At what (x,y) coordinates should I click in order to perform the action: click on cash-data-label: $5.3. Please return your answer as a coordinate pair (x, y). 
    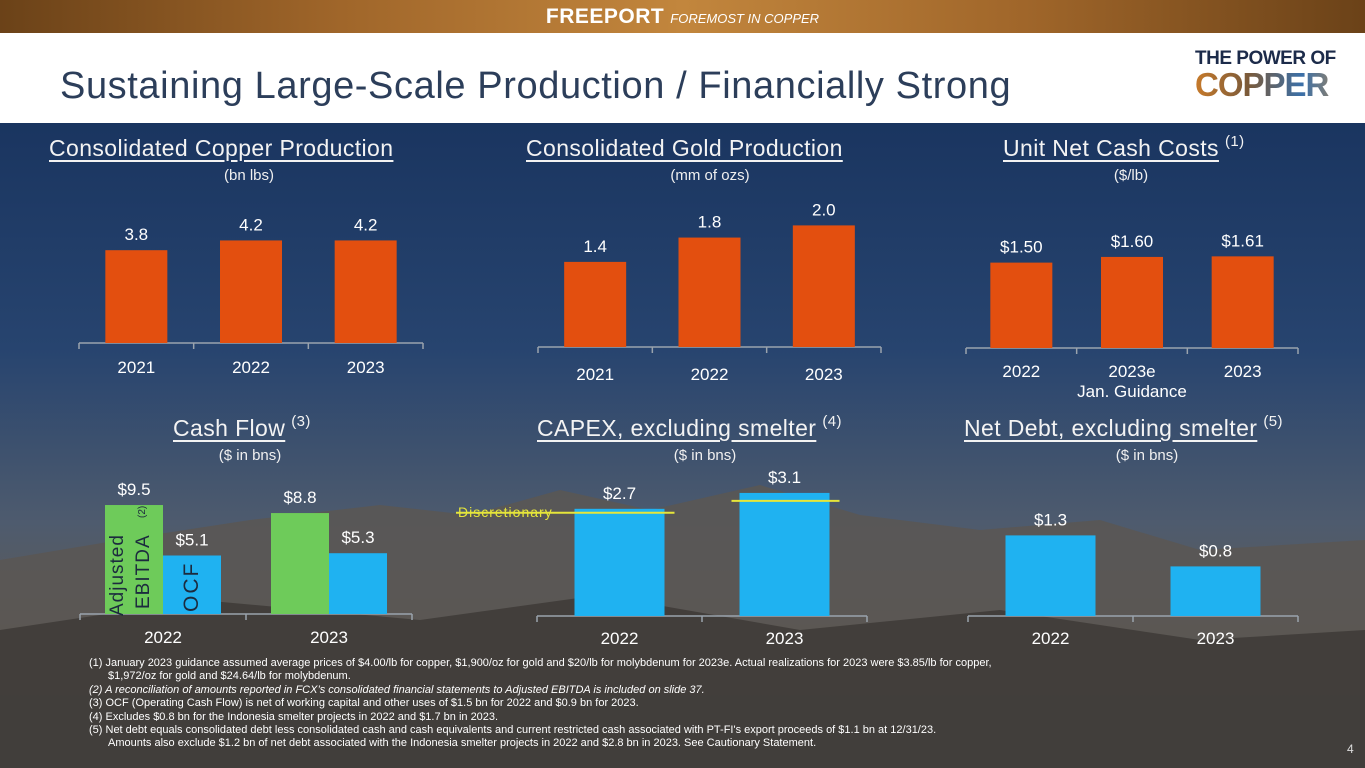
    Looking at the image, I should click on (357, 537).